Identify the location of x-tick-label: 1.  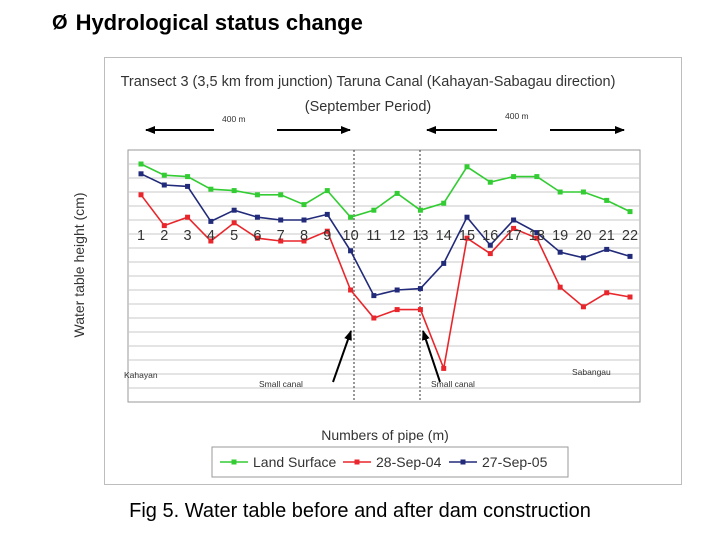
(141, 236).